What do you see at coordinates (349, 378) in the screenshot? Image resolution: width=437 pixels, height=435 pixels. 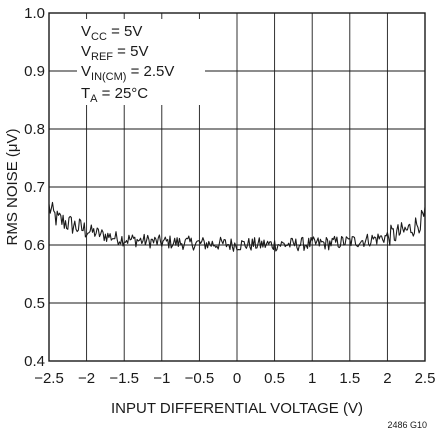 I see `x-tick-label: 1.5` at bounding box center [349, 378].